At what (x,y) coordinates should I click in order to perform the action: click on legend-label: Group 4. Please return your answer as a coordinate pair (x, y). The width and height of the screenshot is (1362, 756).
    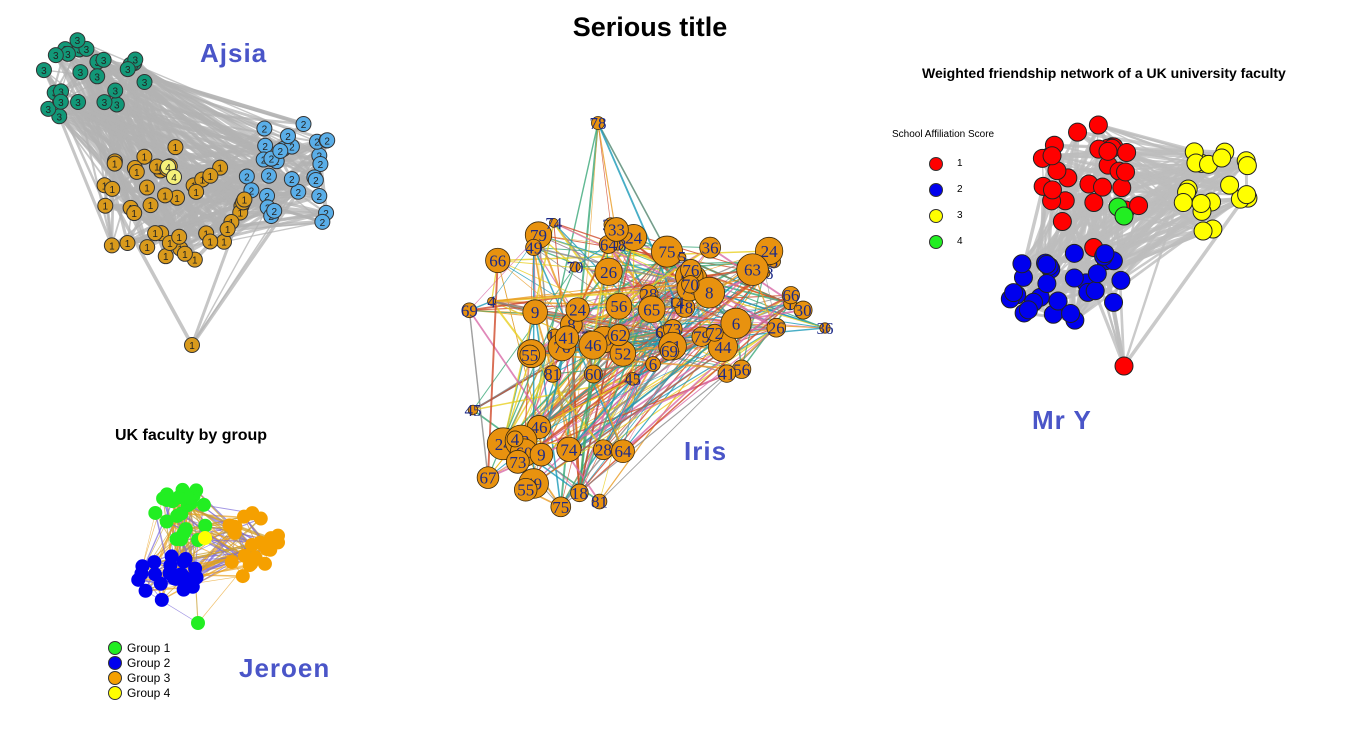
    Looking at the image, I should click on (149, 692).